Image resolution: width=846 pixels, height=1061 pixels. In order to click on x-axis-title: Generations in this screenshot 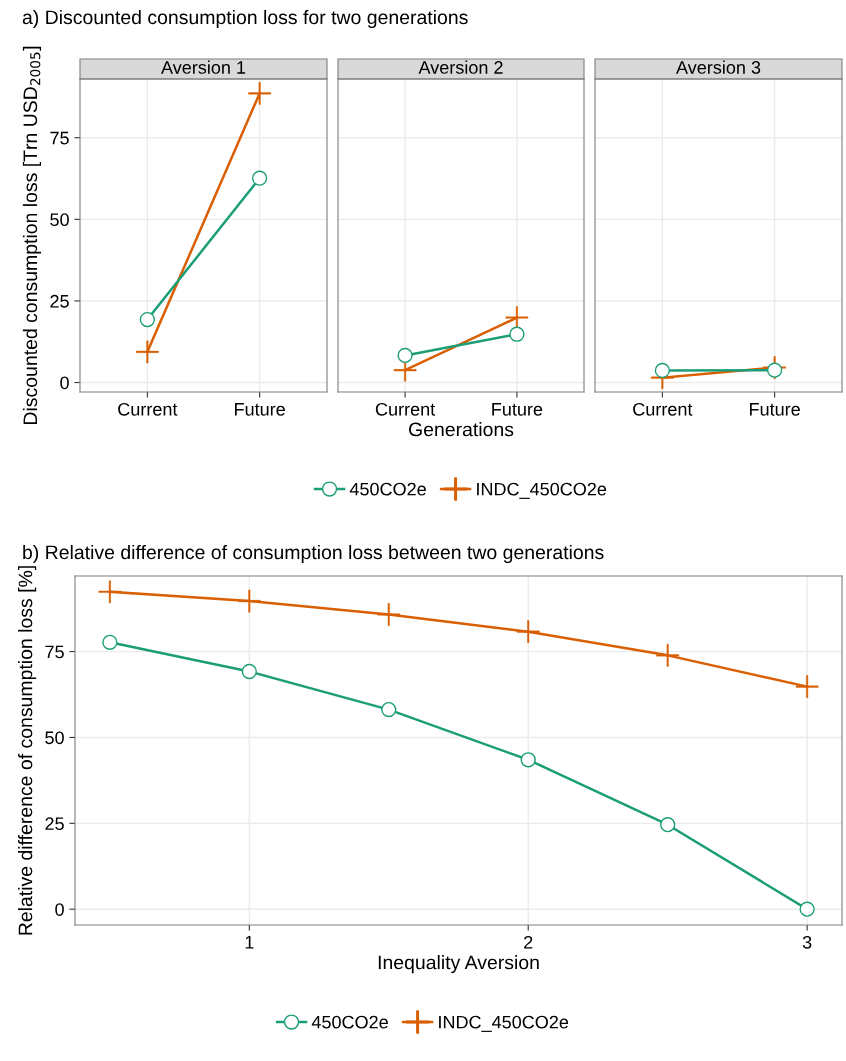, I will do `click(461, 429)`.